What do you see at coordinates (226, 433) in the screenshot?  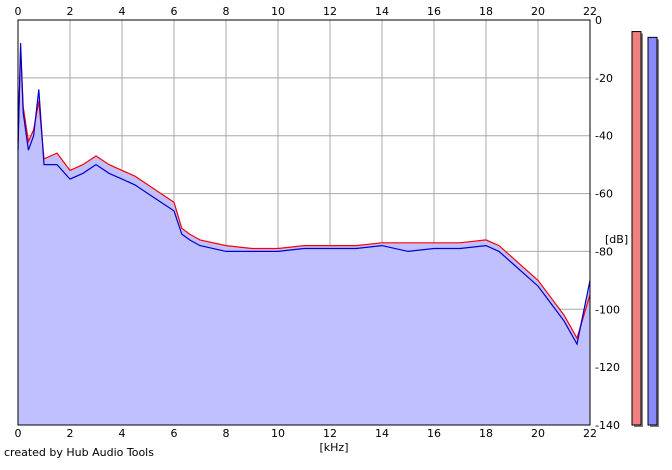 I see `x-tick-label-bottom: 8` at bounding box center [226, 433].